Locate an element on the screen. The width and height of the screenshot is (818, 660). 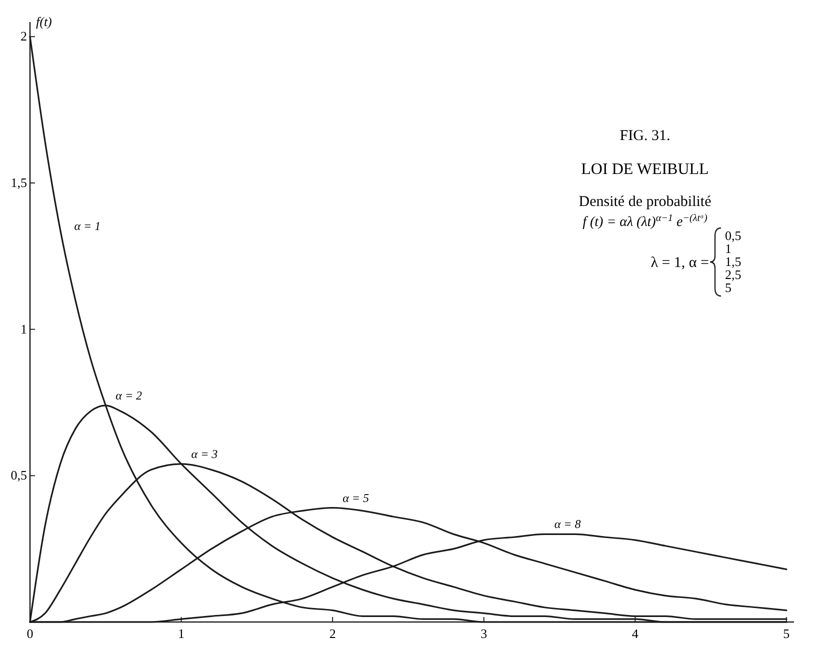
series-label: α = 3 is located at coordinates (204, 453).